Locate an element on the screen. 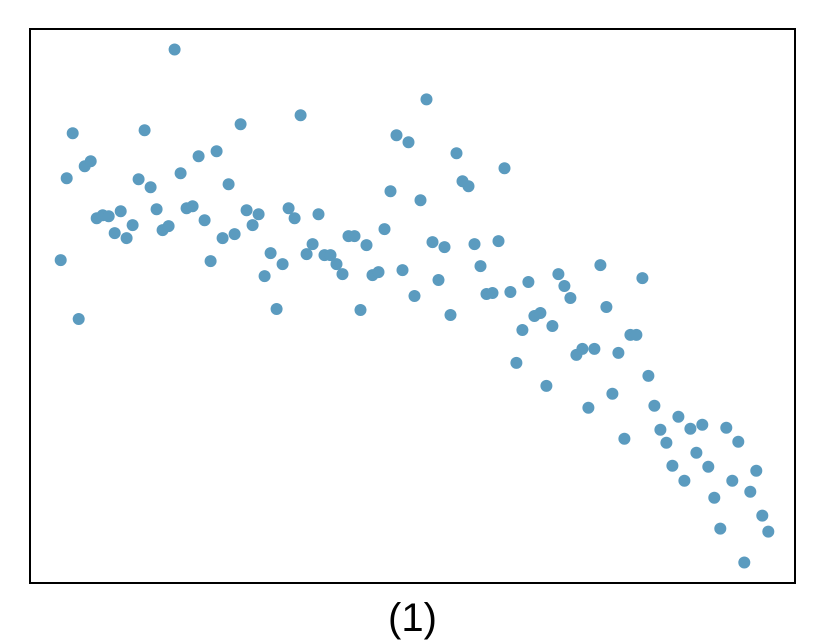 Image resolution: width=825 pixels, height=644 pixels. chart-caption: (1) is located at coordinates (412, 618).